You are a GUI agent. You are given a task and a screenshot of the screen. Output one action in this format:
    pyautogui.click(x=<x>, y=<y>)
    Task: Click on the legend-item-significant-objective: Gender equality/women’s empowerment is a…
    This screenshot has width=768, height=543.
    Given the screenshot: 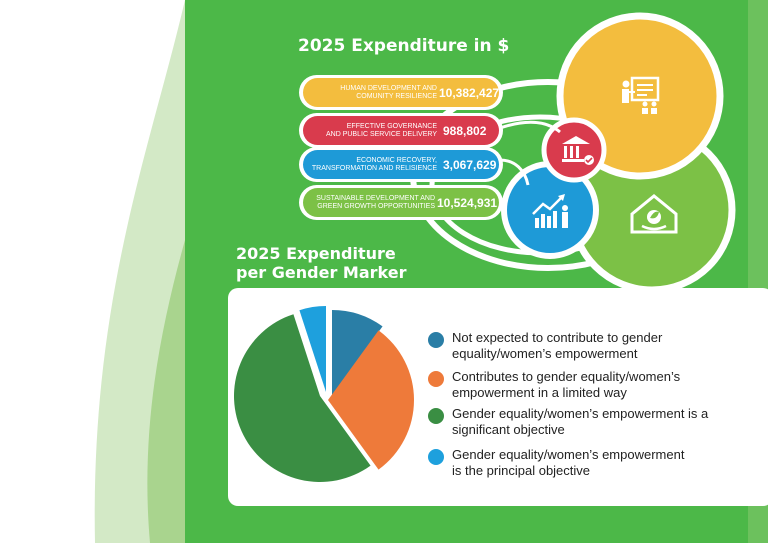 What is the action you would take?
    pyautogui.click(x=575, y=422)
    